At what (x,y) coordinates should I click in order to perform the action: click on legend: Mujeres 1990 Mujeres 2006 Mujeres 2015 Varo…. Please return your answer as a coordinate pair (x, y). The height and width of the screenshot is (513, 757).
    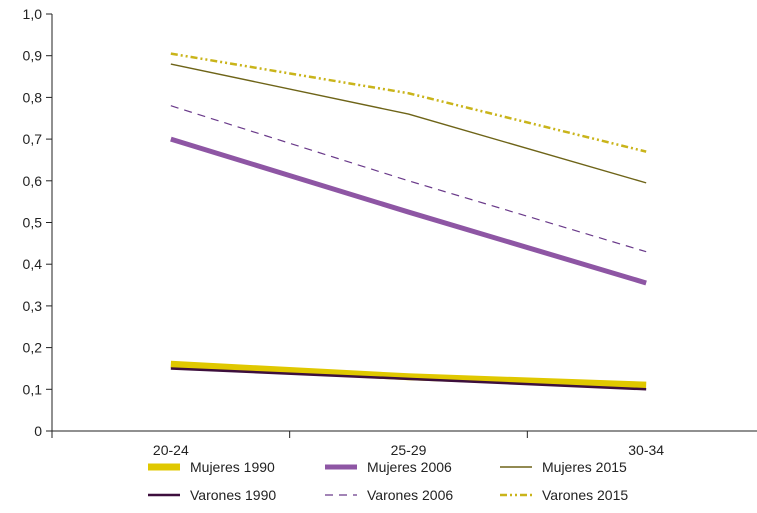
    Looking at the image, I should click on (388, 481).